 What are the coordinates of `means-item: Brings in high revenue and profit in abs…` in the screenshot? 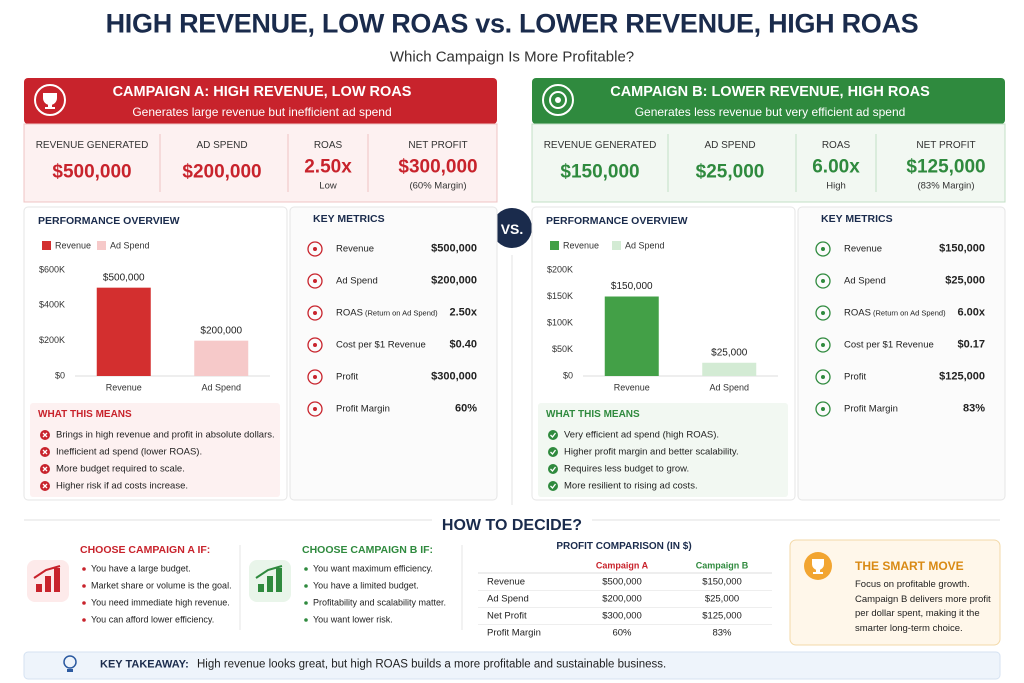 It's located at (165, 435).